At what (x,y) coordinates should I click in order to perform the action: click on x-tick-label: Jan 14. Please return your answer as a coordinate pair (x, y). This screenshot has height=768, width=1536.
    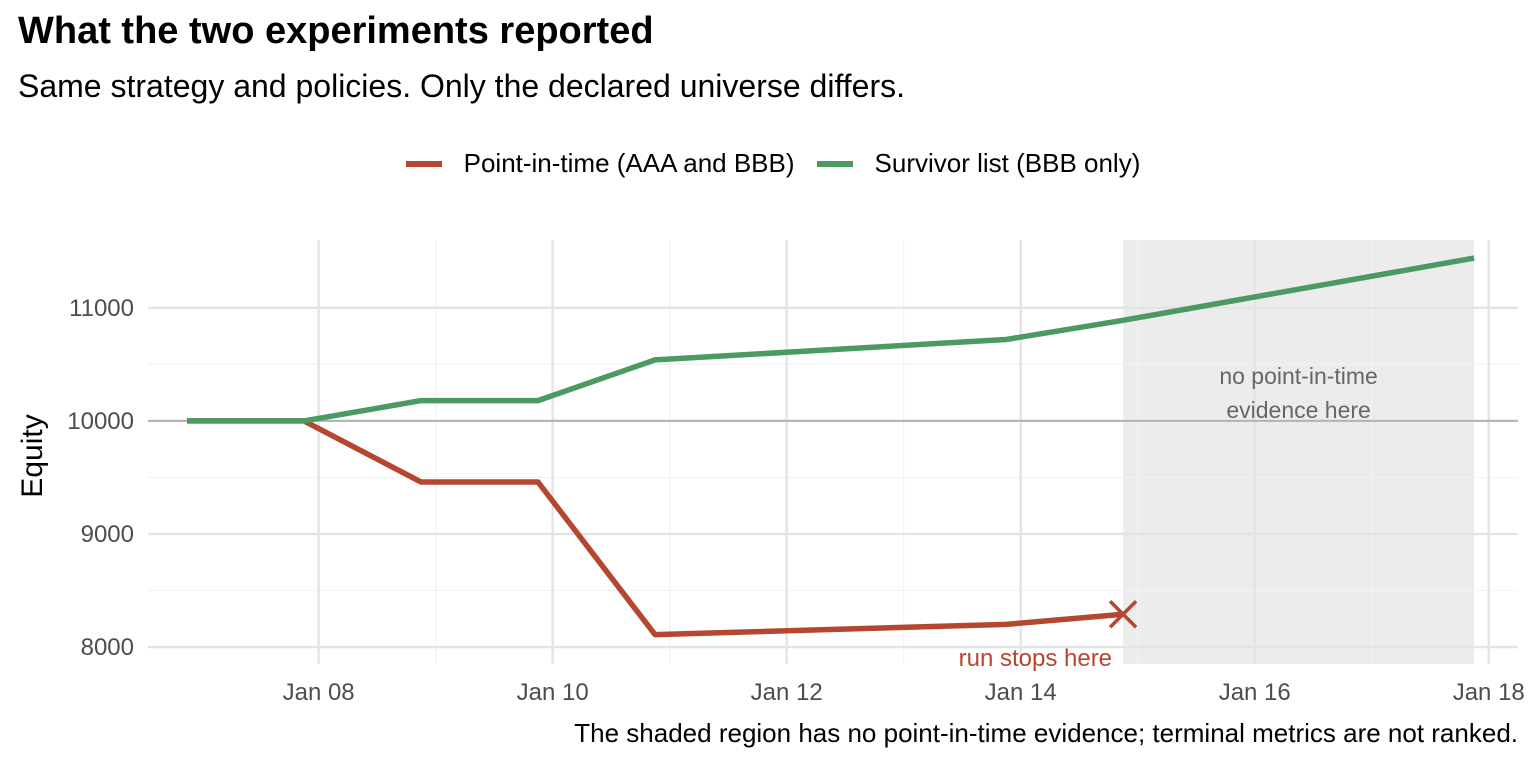
    Looking at the image, I should click on (1021, 692).